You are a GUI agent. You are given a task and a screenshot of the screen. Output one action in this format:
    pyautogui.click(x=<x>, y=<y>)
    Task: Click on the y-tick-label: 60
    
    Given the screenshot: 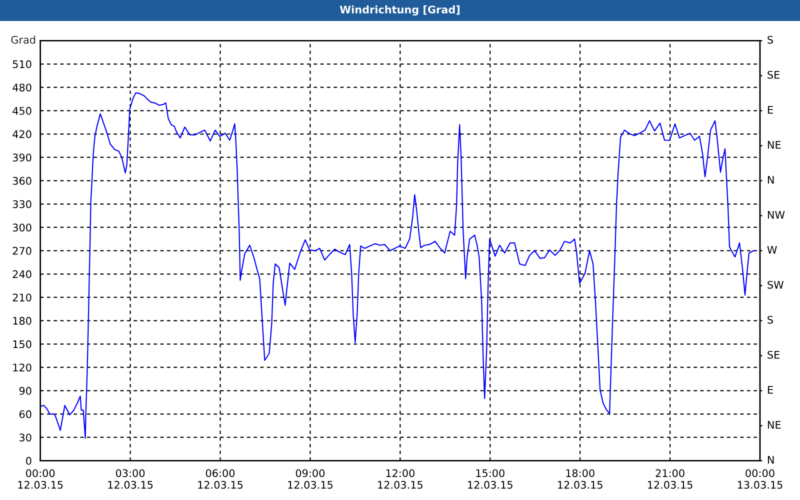 What is the action you would take?
    pyautogui.click(x=25, y=414)
    